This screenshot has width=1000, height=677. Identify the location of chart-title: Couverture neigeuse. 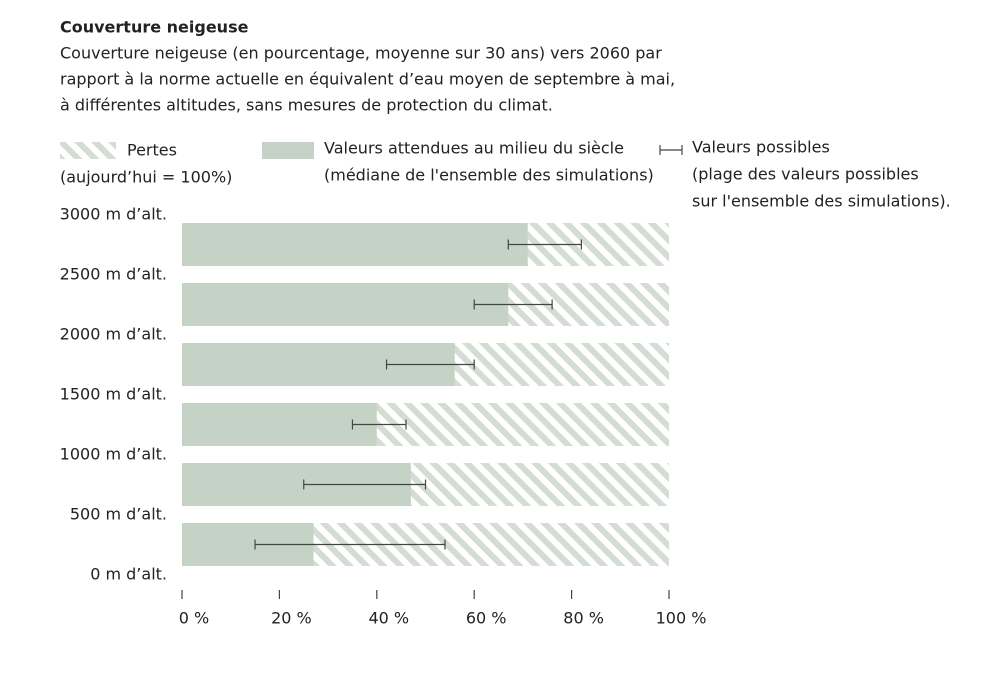
(154, 27).